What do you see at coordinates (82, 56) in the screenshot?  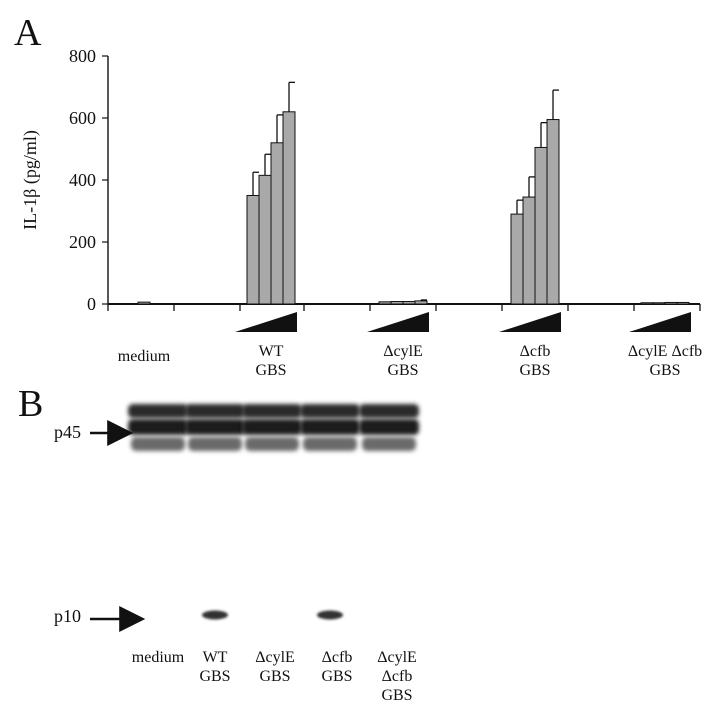 I see `y-tick-label: 800` at bounding box center [82, 56].